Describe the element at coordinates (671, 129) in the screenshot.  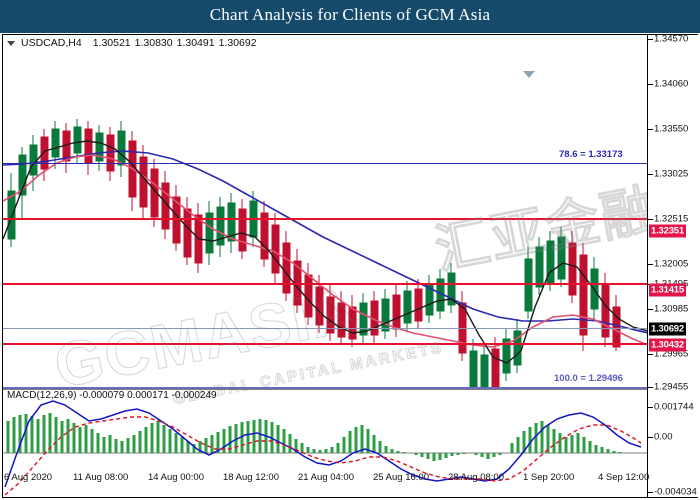
I see `price-axis-label-2: 1.33550` at that location.